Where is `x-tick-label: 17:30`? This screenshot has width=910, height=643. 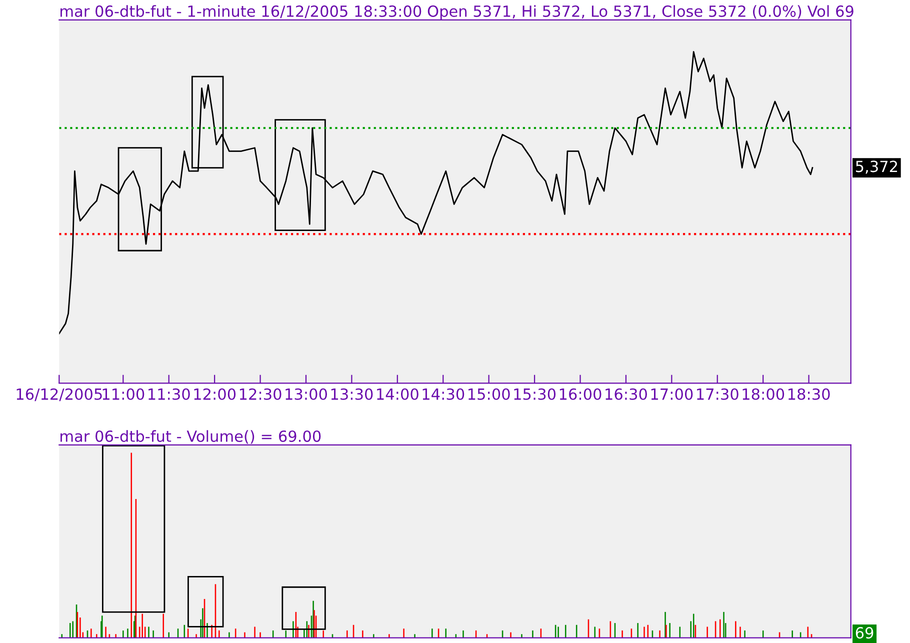 x-tick-label: 17:30 is located at coordinates (717, 394).